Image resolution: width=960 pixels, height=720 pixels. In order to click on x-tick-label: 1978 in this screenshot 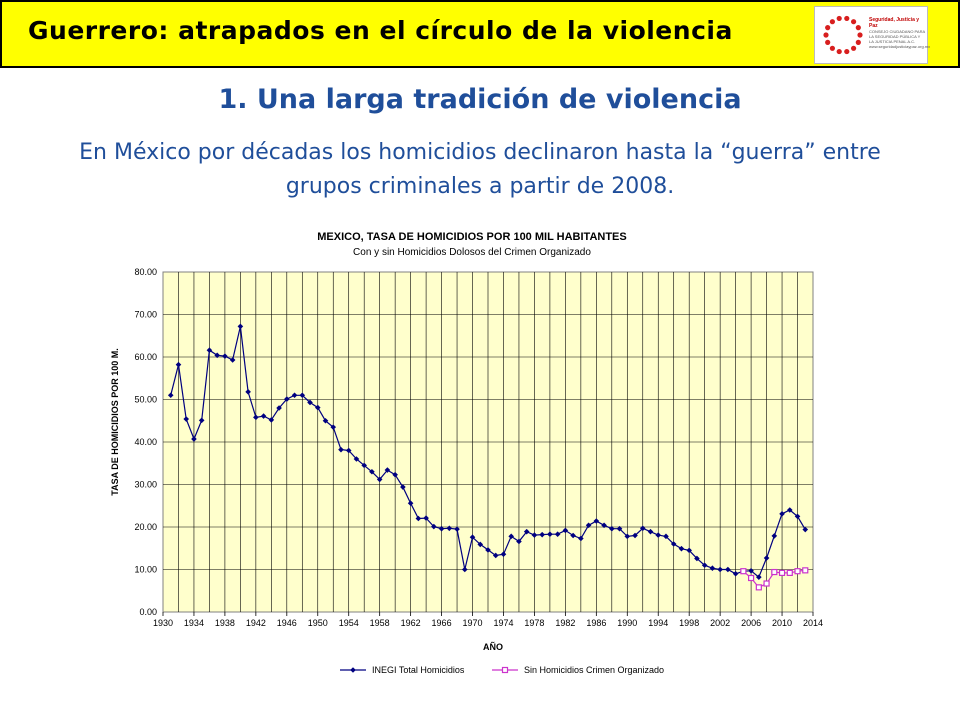, I will do `click(534, 623)`.